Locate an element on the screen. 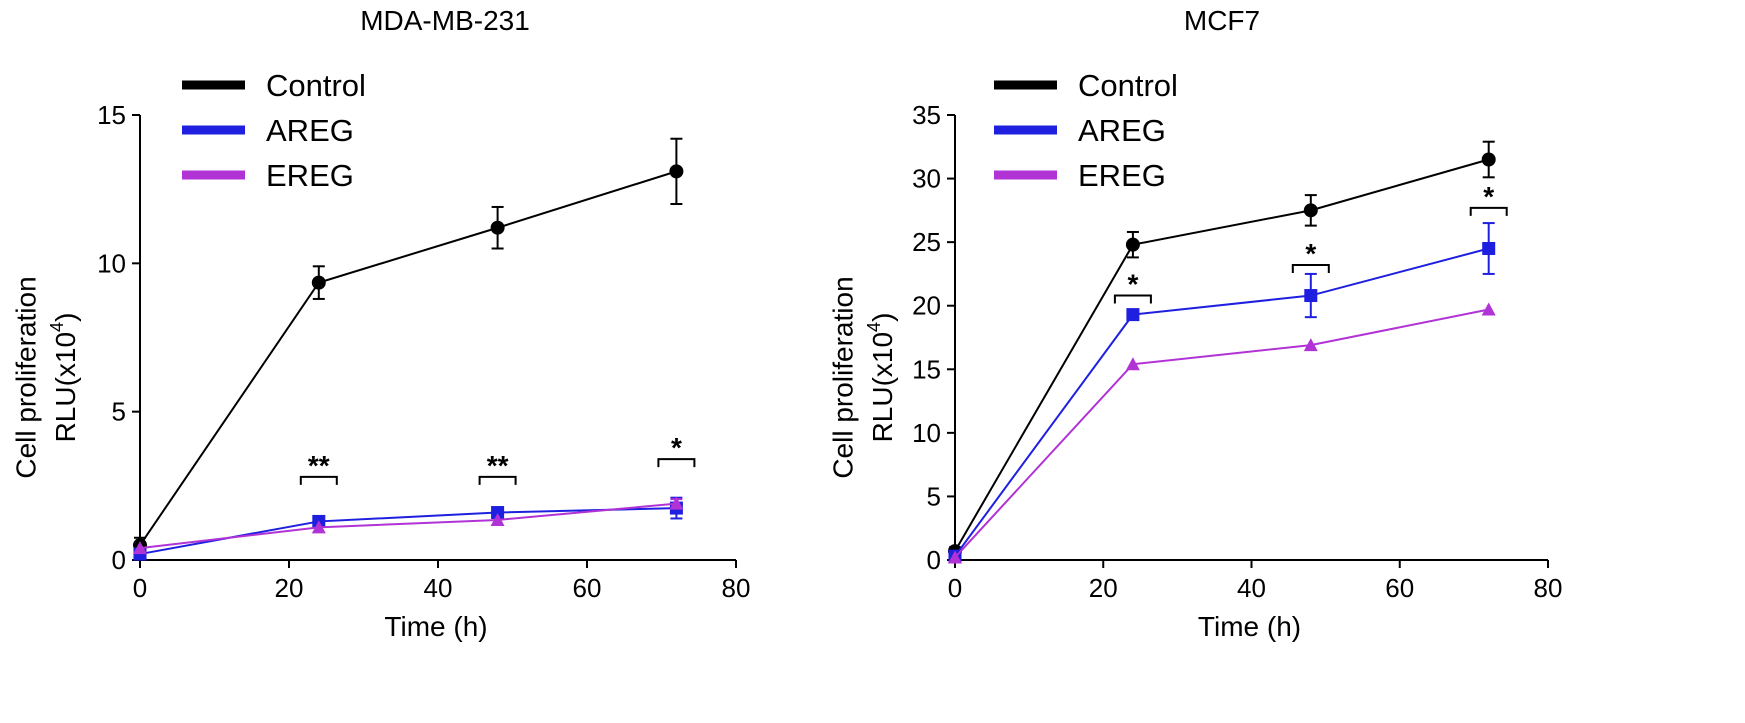  y-tick-label: 35 is located at coordinates (926, 115).